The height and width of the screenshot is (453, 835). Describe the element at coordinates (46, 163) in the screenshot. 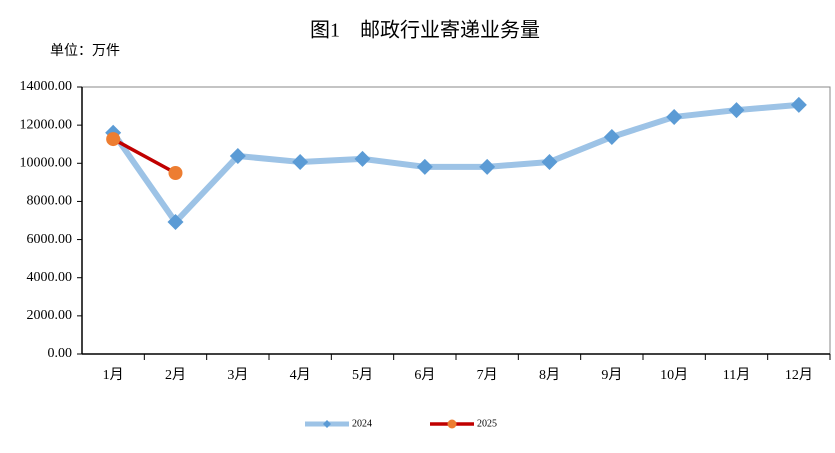

I see `y-tick-label: 10000.00` at that location.